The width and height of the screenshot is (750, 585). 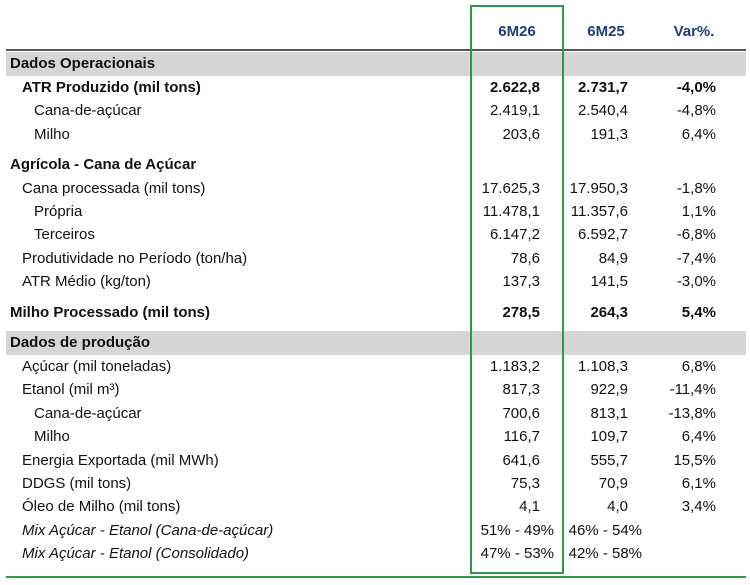 What do you see at coordinates (602, 366) in the screenshot?
I see `cell-value: 1.108,3` at bounding box center [602, 366].